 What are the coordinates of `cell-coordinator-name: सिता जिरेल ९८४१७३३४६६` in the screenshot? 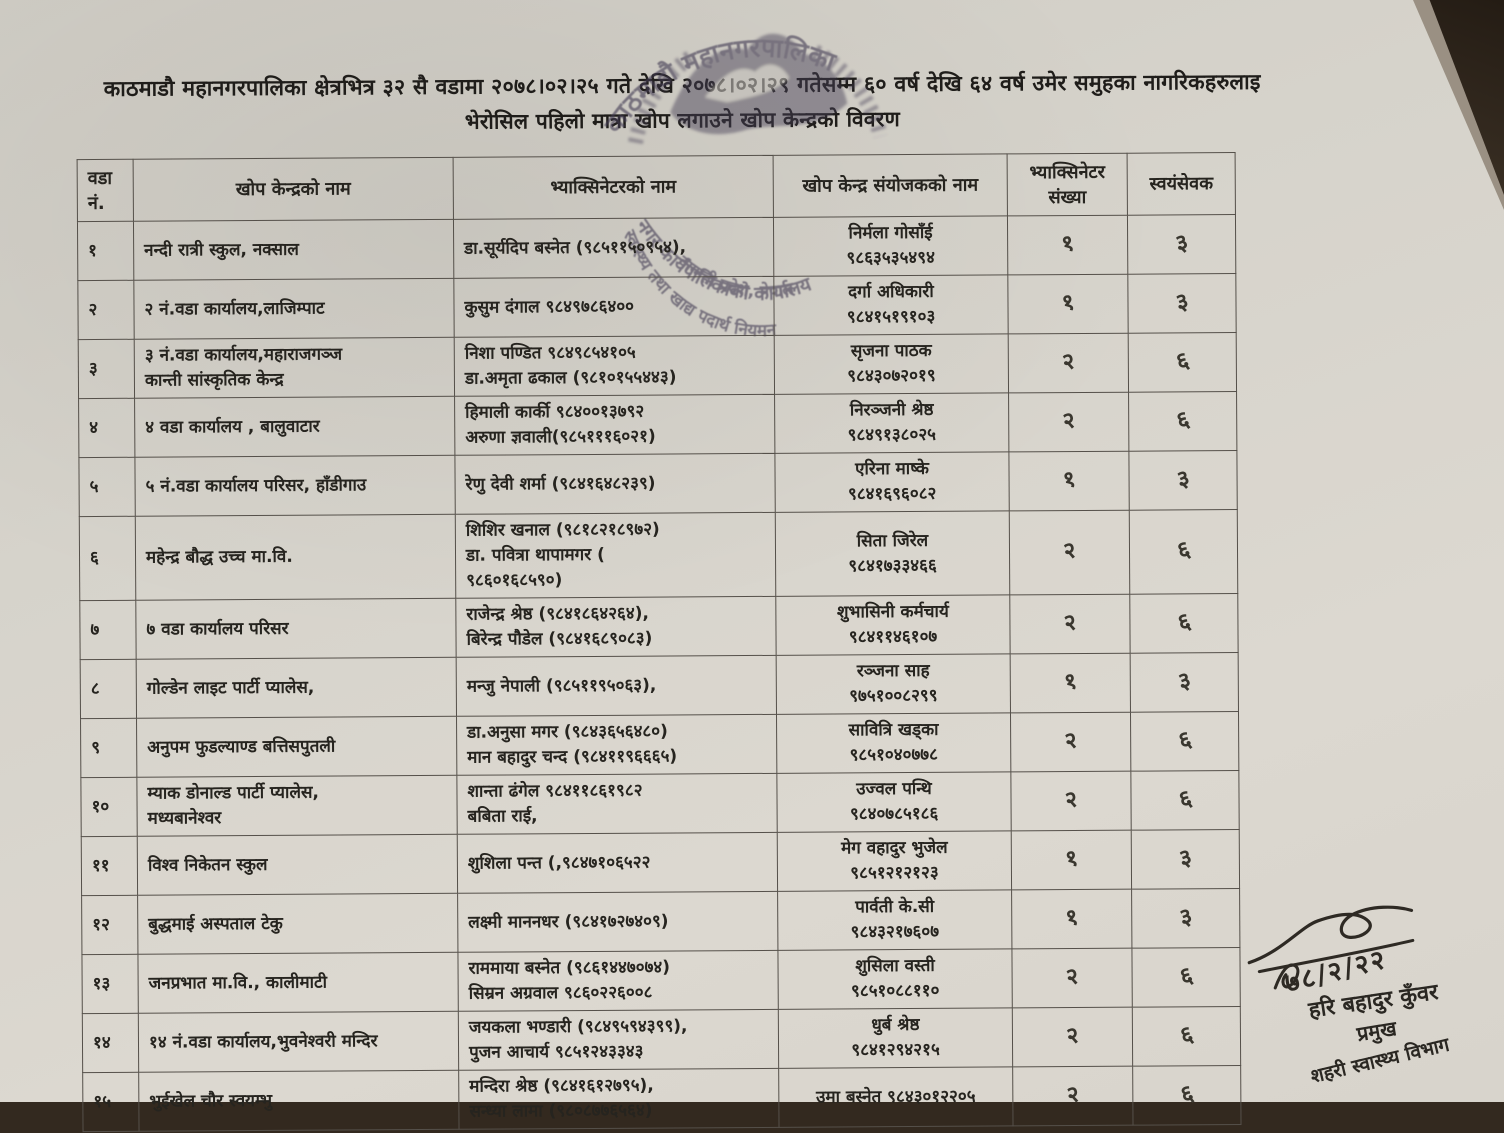 It's located at (892, 553).